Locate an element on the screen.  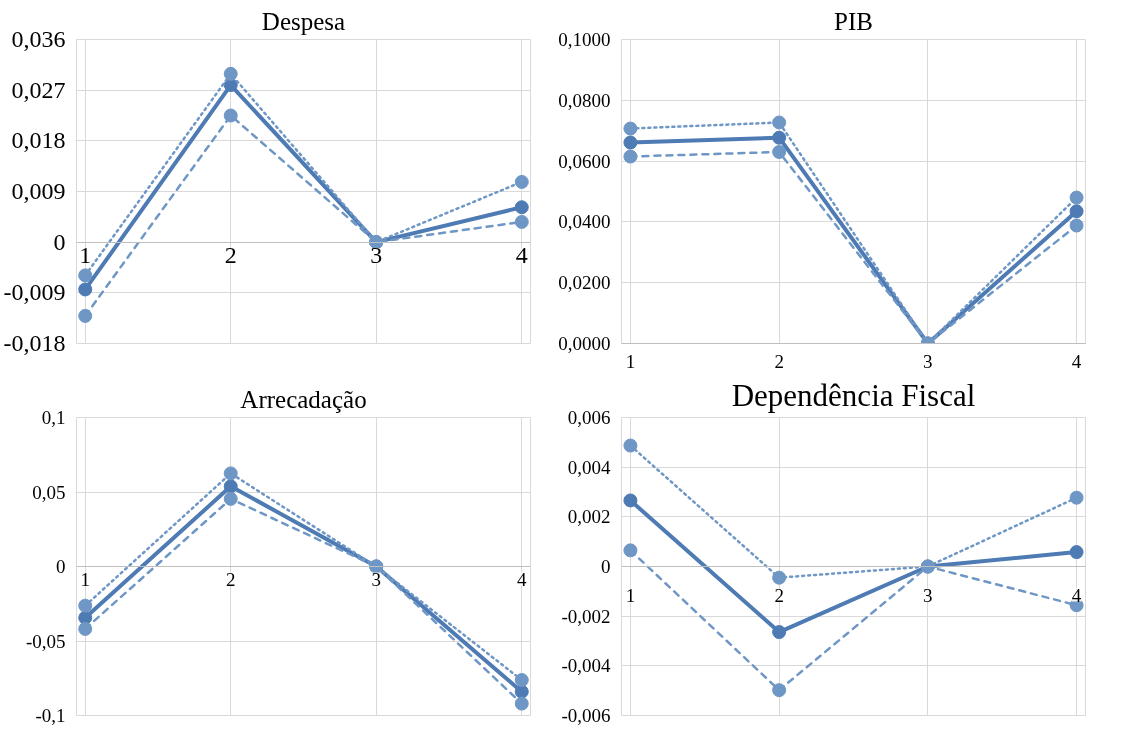
y-tick-label: 0,05 is located at coordinates (49, 492).